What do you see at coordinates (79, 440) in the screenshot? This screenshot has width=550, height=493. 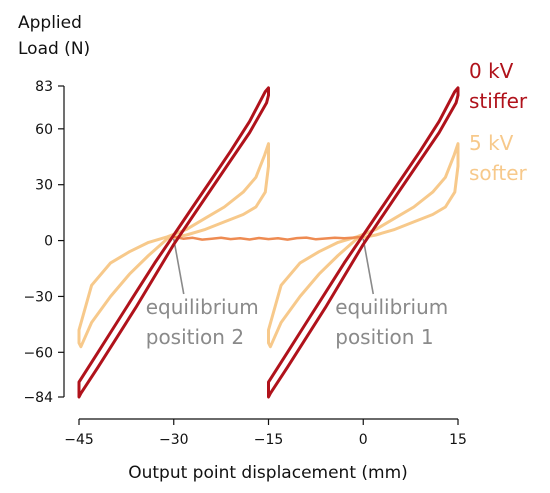 I see `x-tick-label: −45` at bounding box center [79, 440].